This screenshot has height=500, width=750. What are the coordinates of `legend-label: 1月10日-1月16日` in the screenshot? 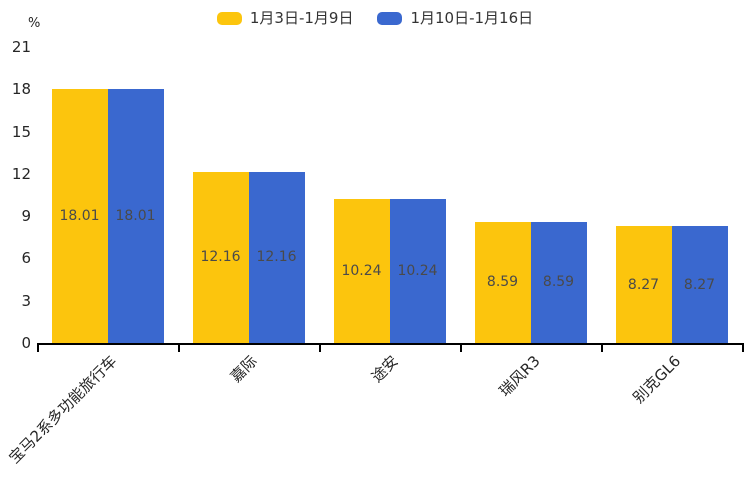 It's located at (472, 17).